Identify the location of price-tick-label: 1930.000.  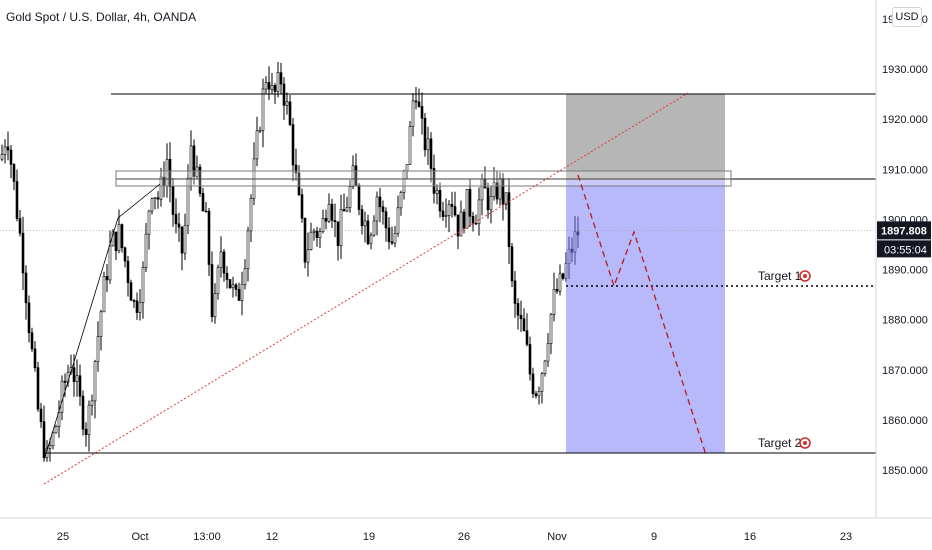
(905, 70).